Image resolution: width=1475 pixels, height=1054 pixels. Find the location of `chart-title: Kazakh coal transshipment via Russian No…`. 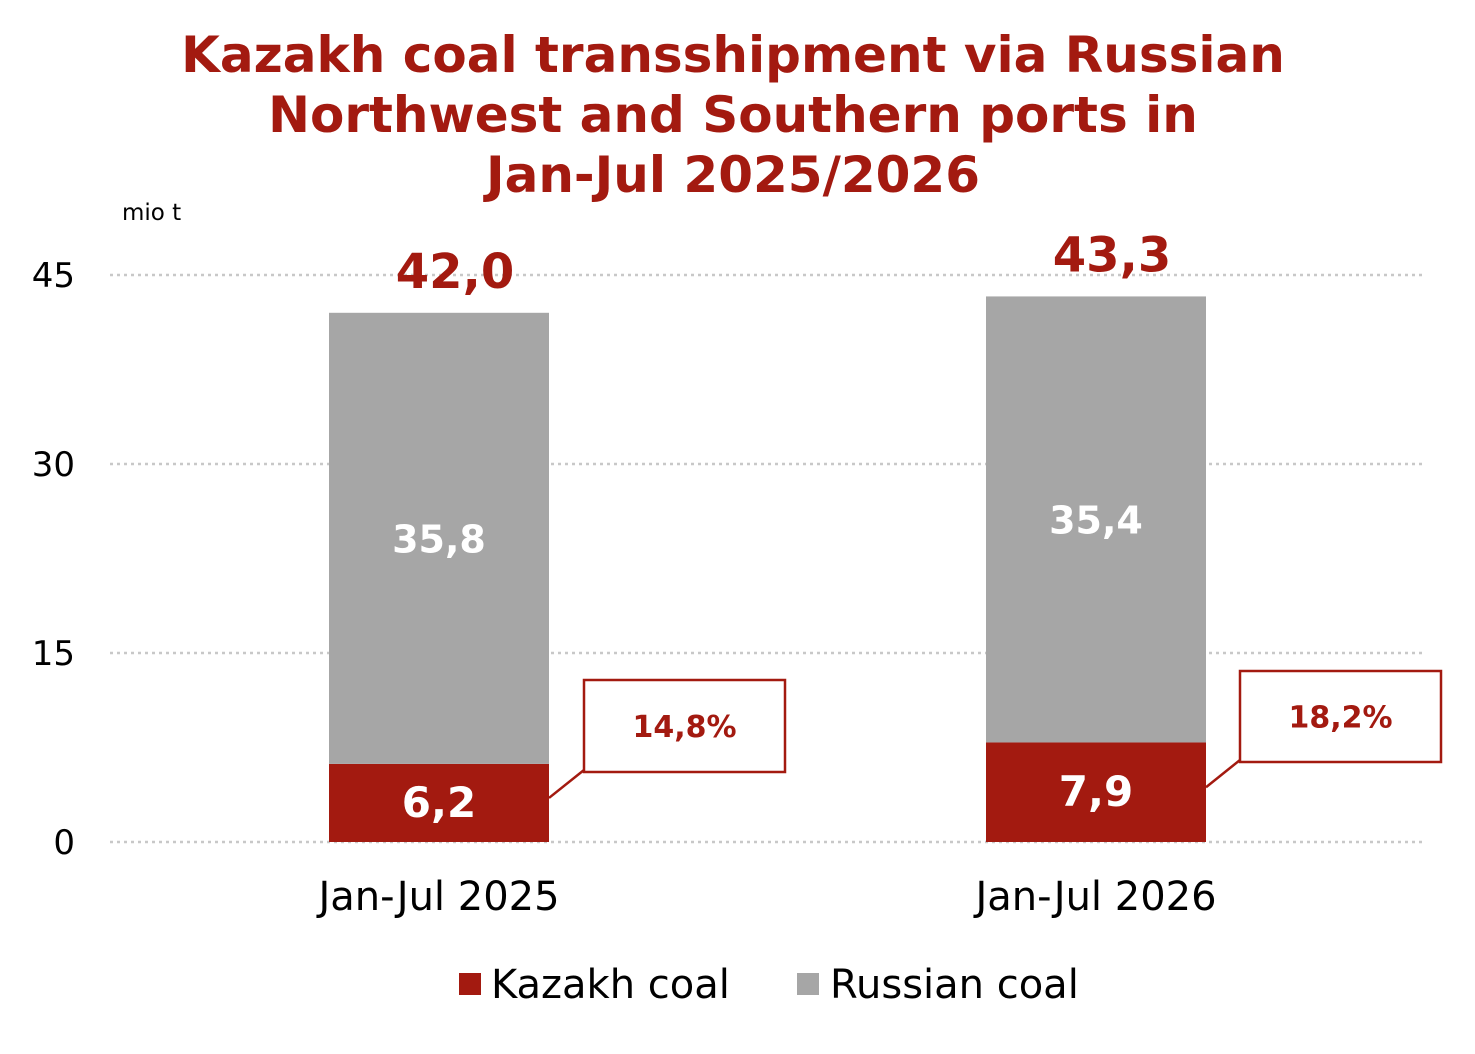

chart-title: Kazakh coal transshipment via Russian No… is located at coordinates (733, 115).